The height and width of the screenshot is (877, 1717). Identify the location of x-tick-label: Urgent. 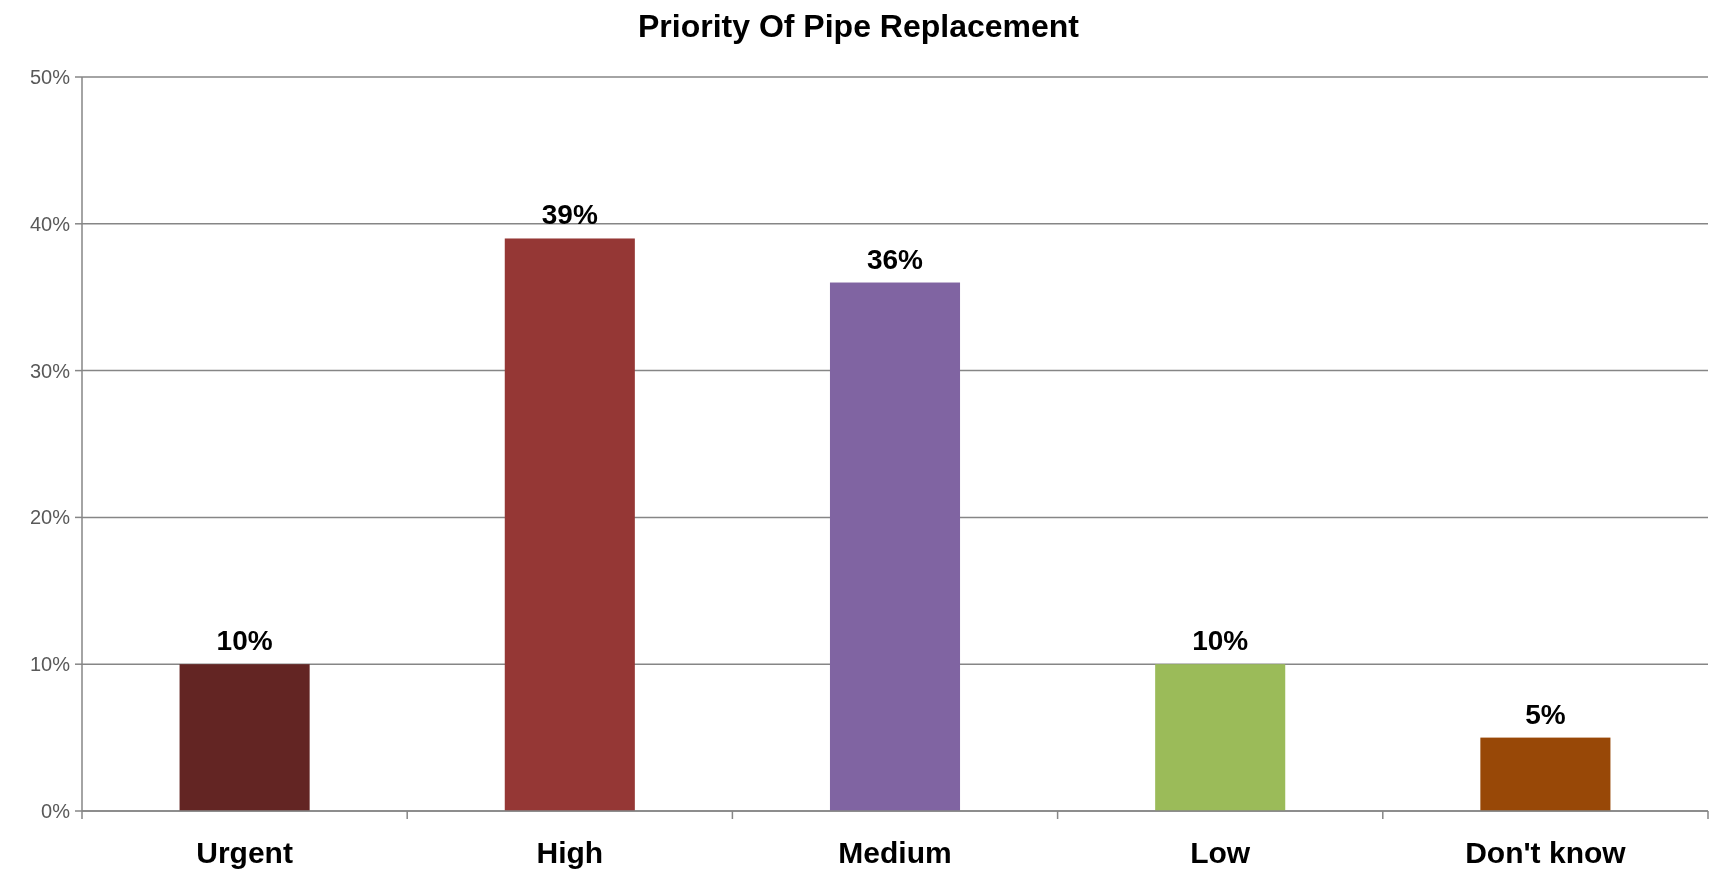
(244, 852).